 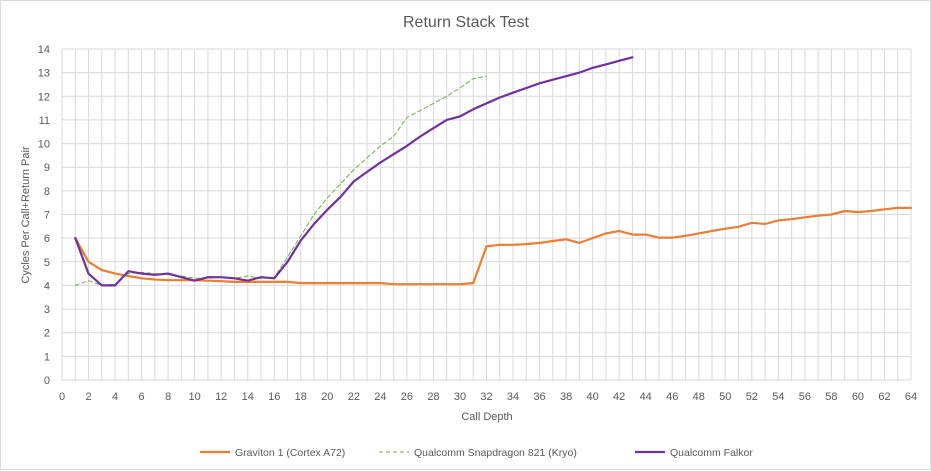 What do you see at coordinates (884, 397) in the screenshot?
I see `x-tick-label: 62` at bounding box center [884, 397].